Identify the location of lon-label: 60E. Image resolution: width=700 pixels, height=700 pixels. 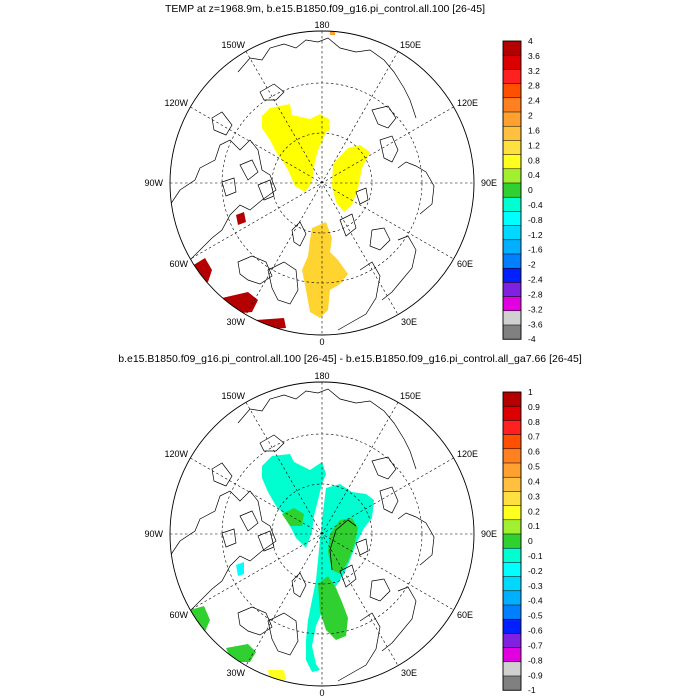
(465, 615).